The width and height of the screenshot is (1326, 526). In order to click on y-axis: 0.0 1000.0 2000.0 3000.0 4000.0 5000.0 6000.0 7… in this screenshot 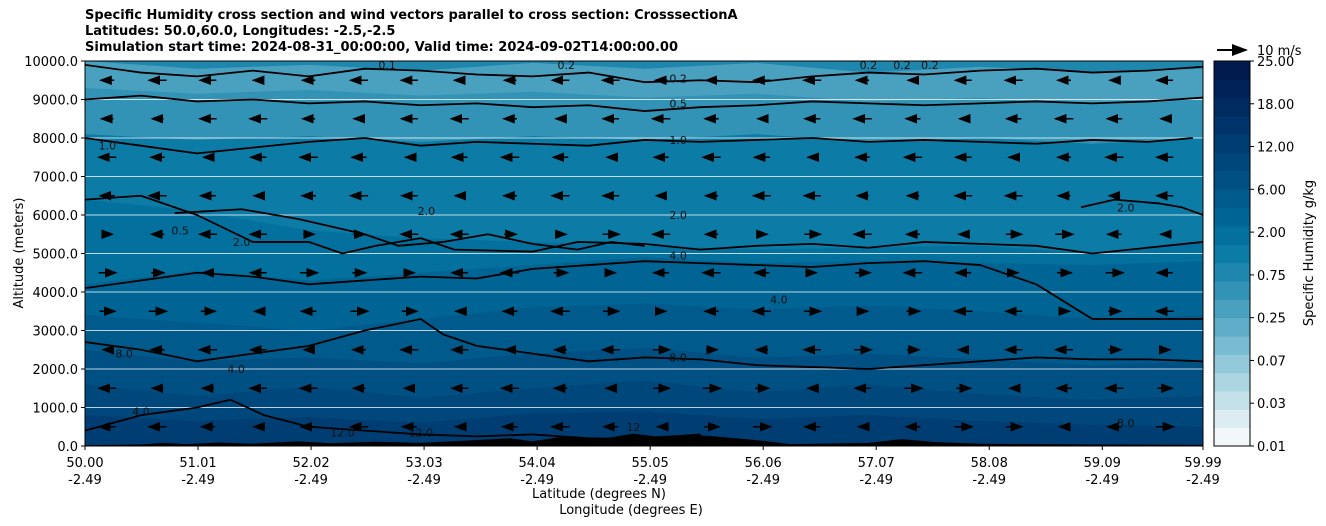, I will do `click(54, 255)`.